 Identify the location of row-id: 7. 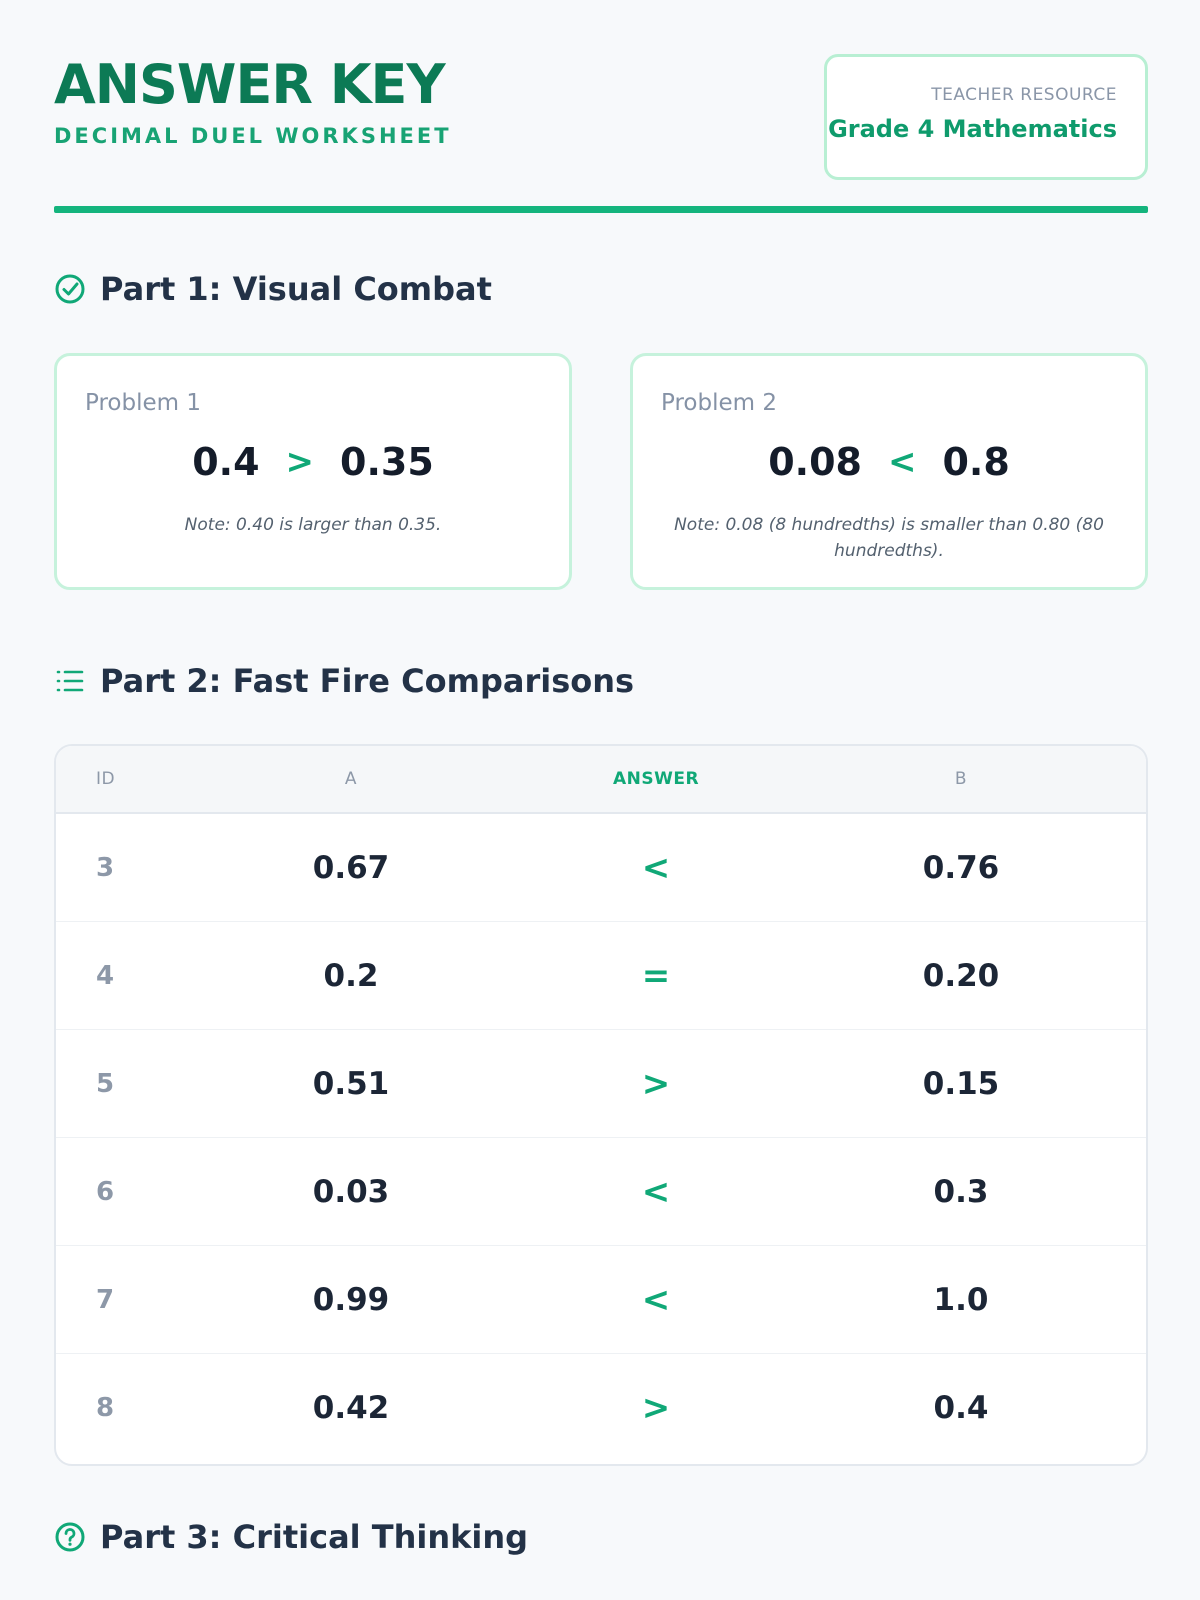
(105, 1299).